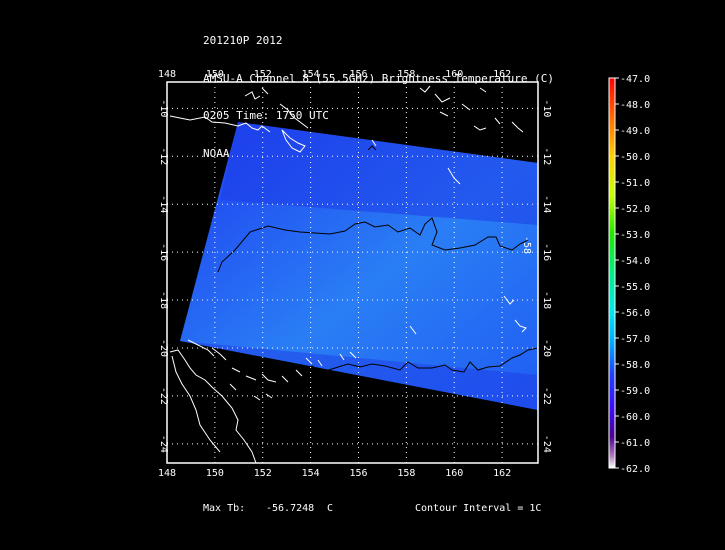 The height and width of the screenshot is (550, 725). I want to click on field-swath-dark-top, so click(379, 173).